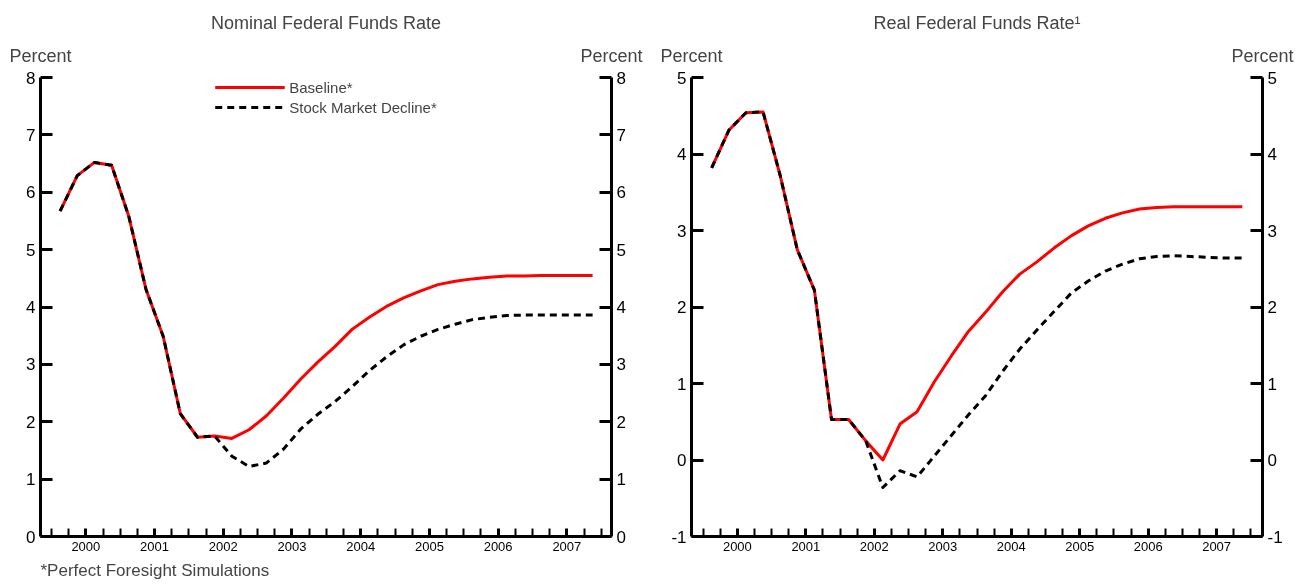  I want to click on y2-tick-label: -1, so click(1275, 537).